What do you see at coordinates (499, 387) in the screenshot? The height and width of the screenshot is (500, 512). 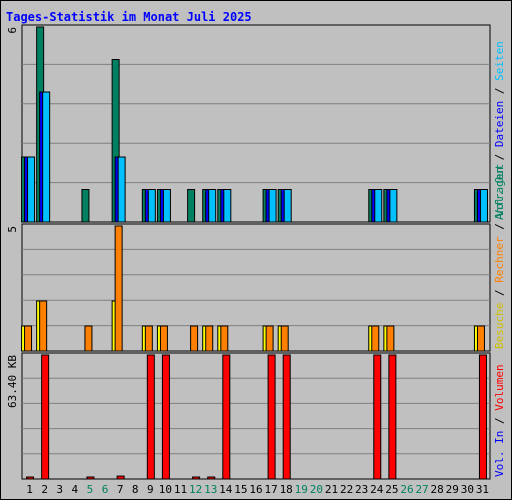 I see `legend-entry: Volumen` at bounding box center [499, 387].